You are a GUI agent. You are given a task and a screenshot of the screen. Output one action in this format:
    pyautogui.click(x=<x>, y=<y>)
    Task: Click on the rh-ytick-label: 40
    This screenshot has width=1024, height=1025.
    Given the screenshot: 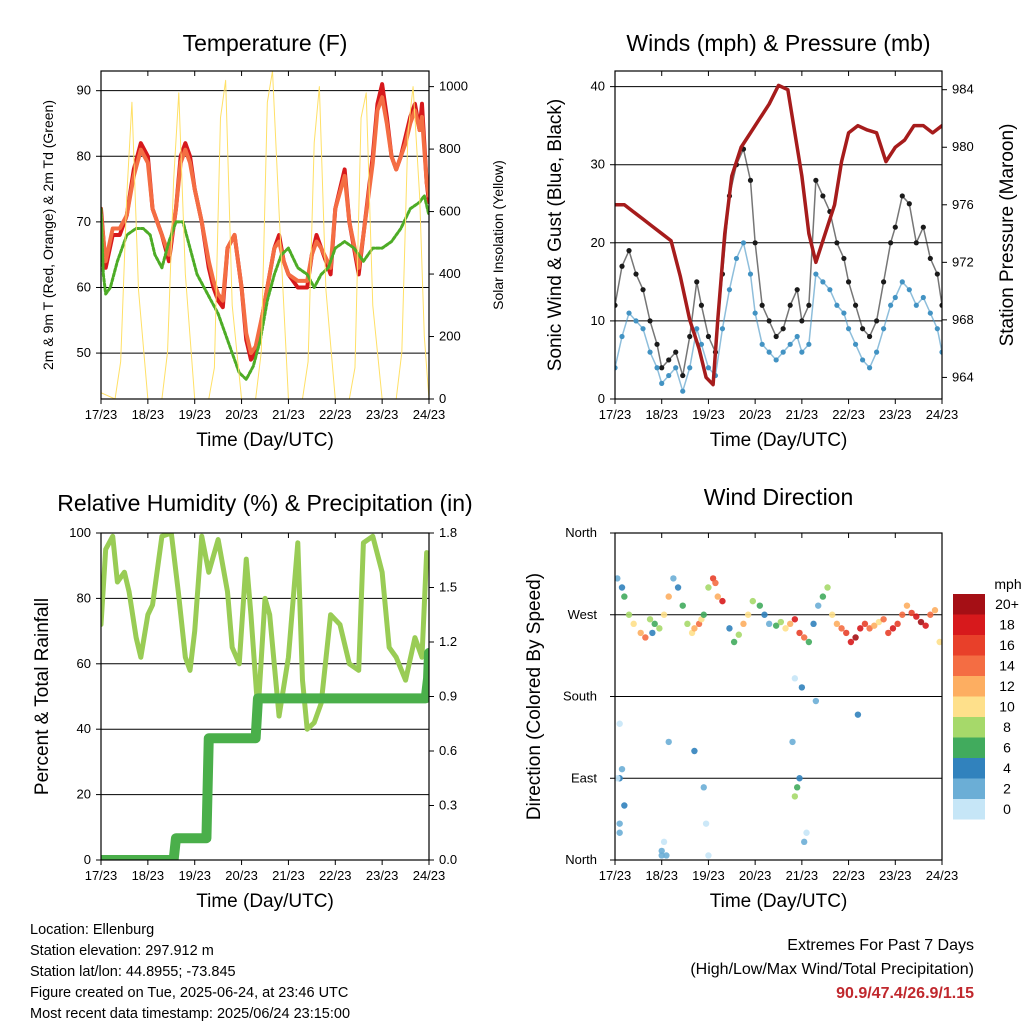 What is the action you would take?
    pyautogui.click(x=84, y=728)
    